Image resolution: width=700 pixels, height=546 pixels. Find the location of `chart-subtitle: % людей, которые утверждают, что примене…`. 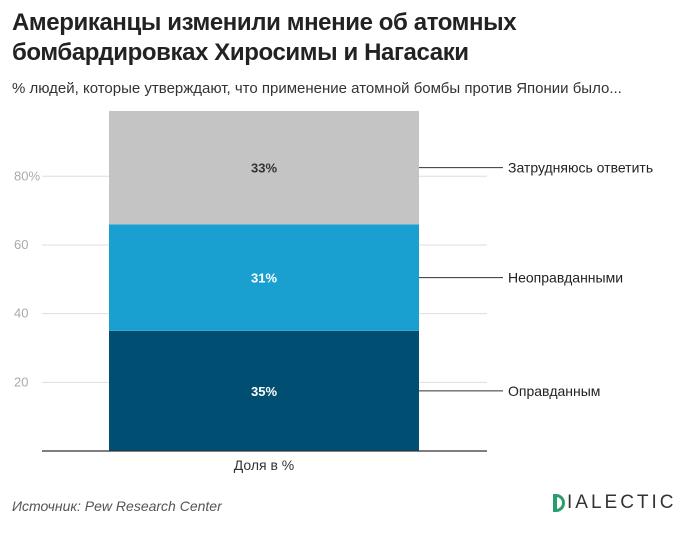

chart-subtitle: % людей, которые утверждают, что примене… is located at coordinates (317, 88).